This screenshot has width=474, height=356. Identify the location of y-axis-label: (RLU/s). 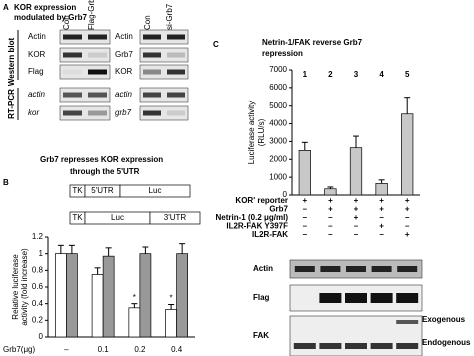
(261, 132).